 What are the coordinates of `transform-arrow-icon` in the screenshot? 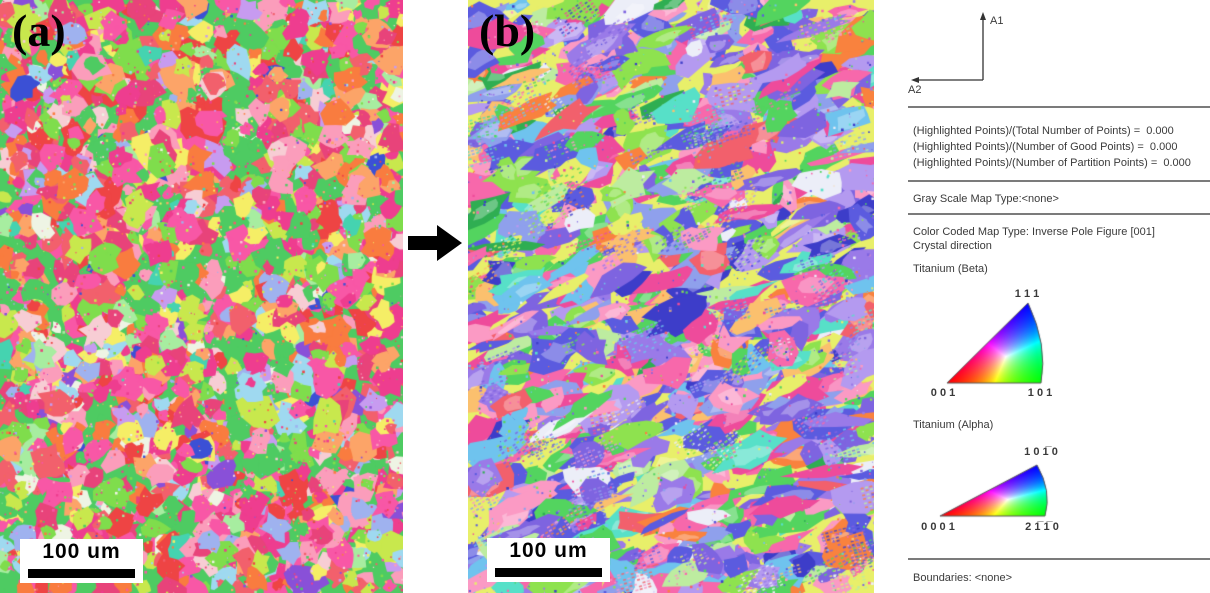 It's located at (435, 243).